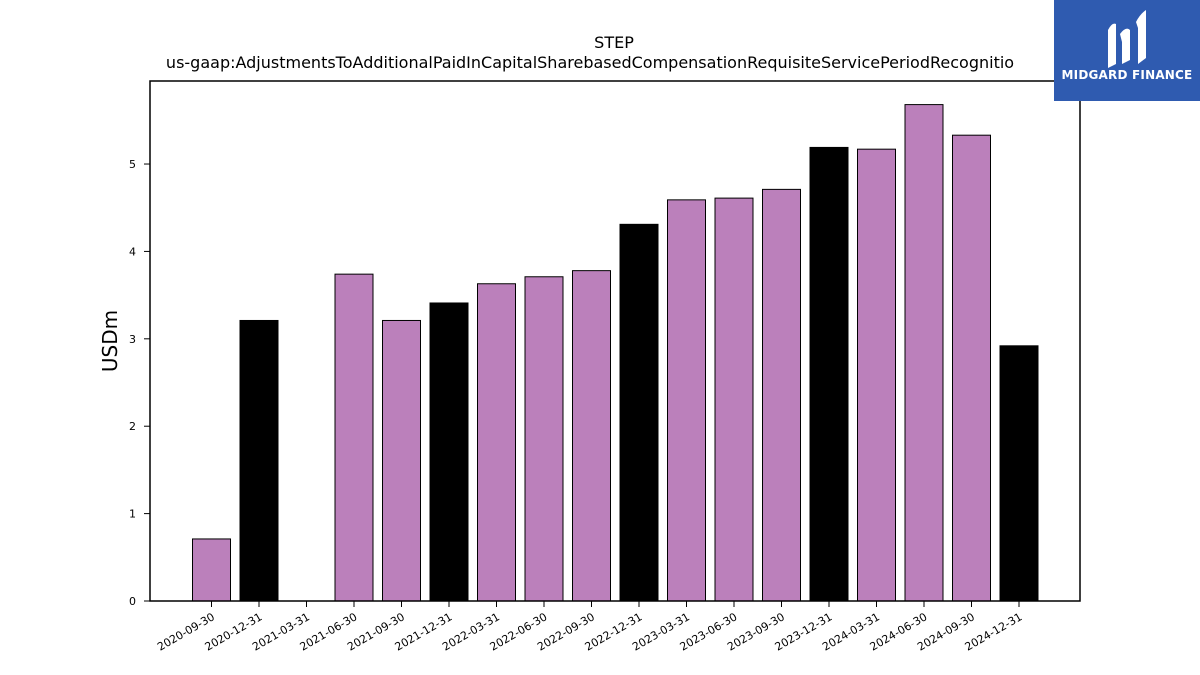 This screenshot has width=1200, height=675. What do you see at coordinates (132, 339) in the screenshot?
I see `y-tick-label: 3` at bounding box center [132, 339].